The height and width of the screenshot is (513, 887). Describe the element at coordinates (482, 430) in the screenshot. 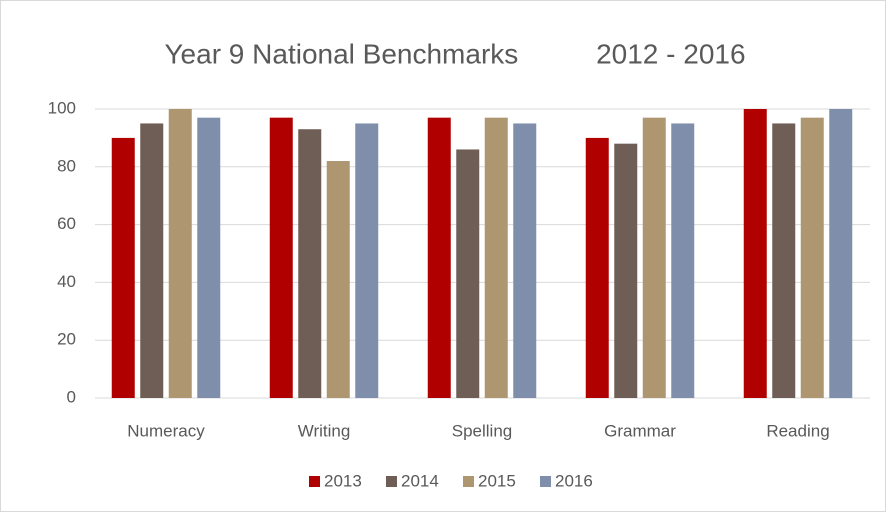

I see `x-tick-label: Spelling` at that location.